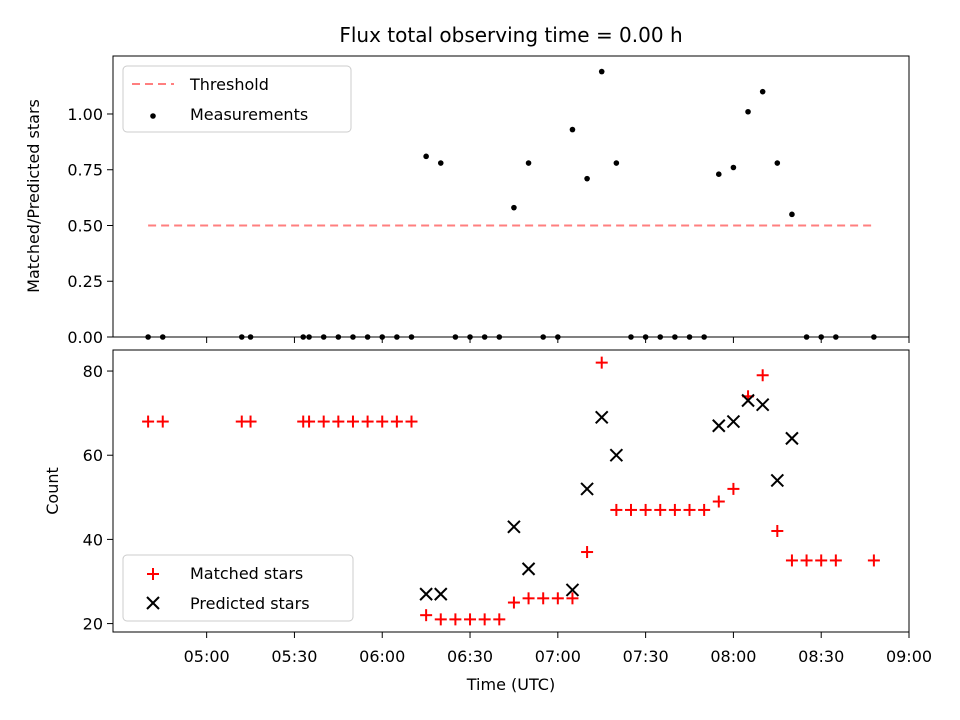 The height and width of the screenshot is (720, 960). What do you see at coordinates (238, 588) in the screenshot?
I see `bottom-legend: Matched stars Predicted stars` at bounding box center [238, 588].